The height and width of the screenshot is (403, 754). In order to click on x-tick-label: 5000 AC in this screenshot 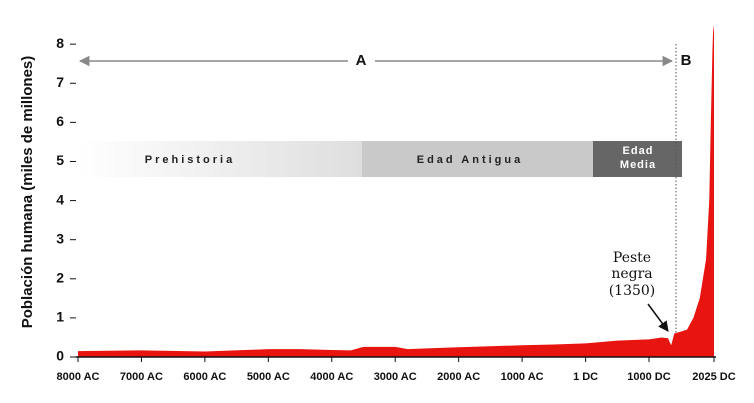, I will do `click(268, 377)`.